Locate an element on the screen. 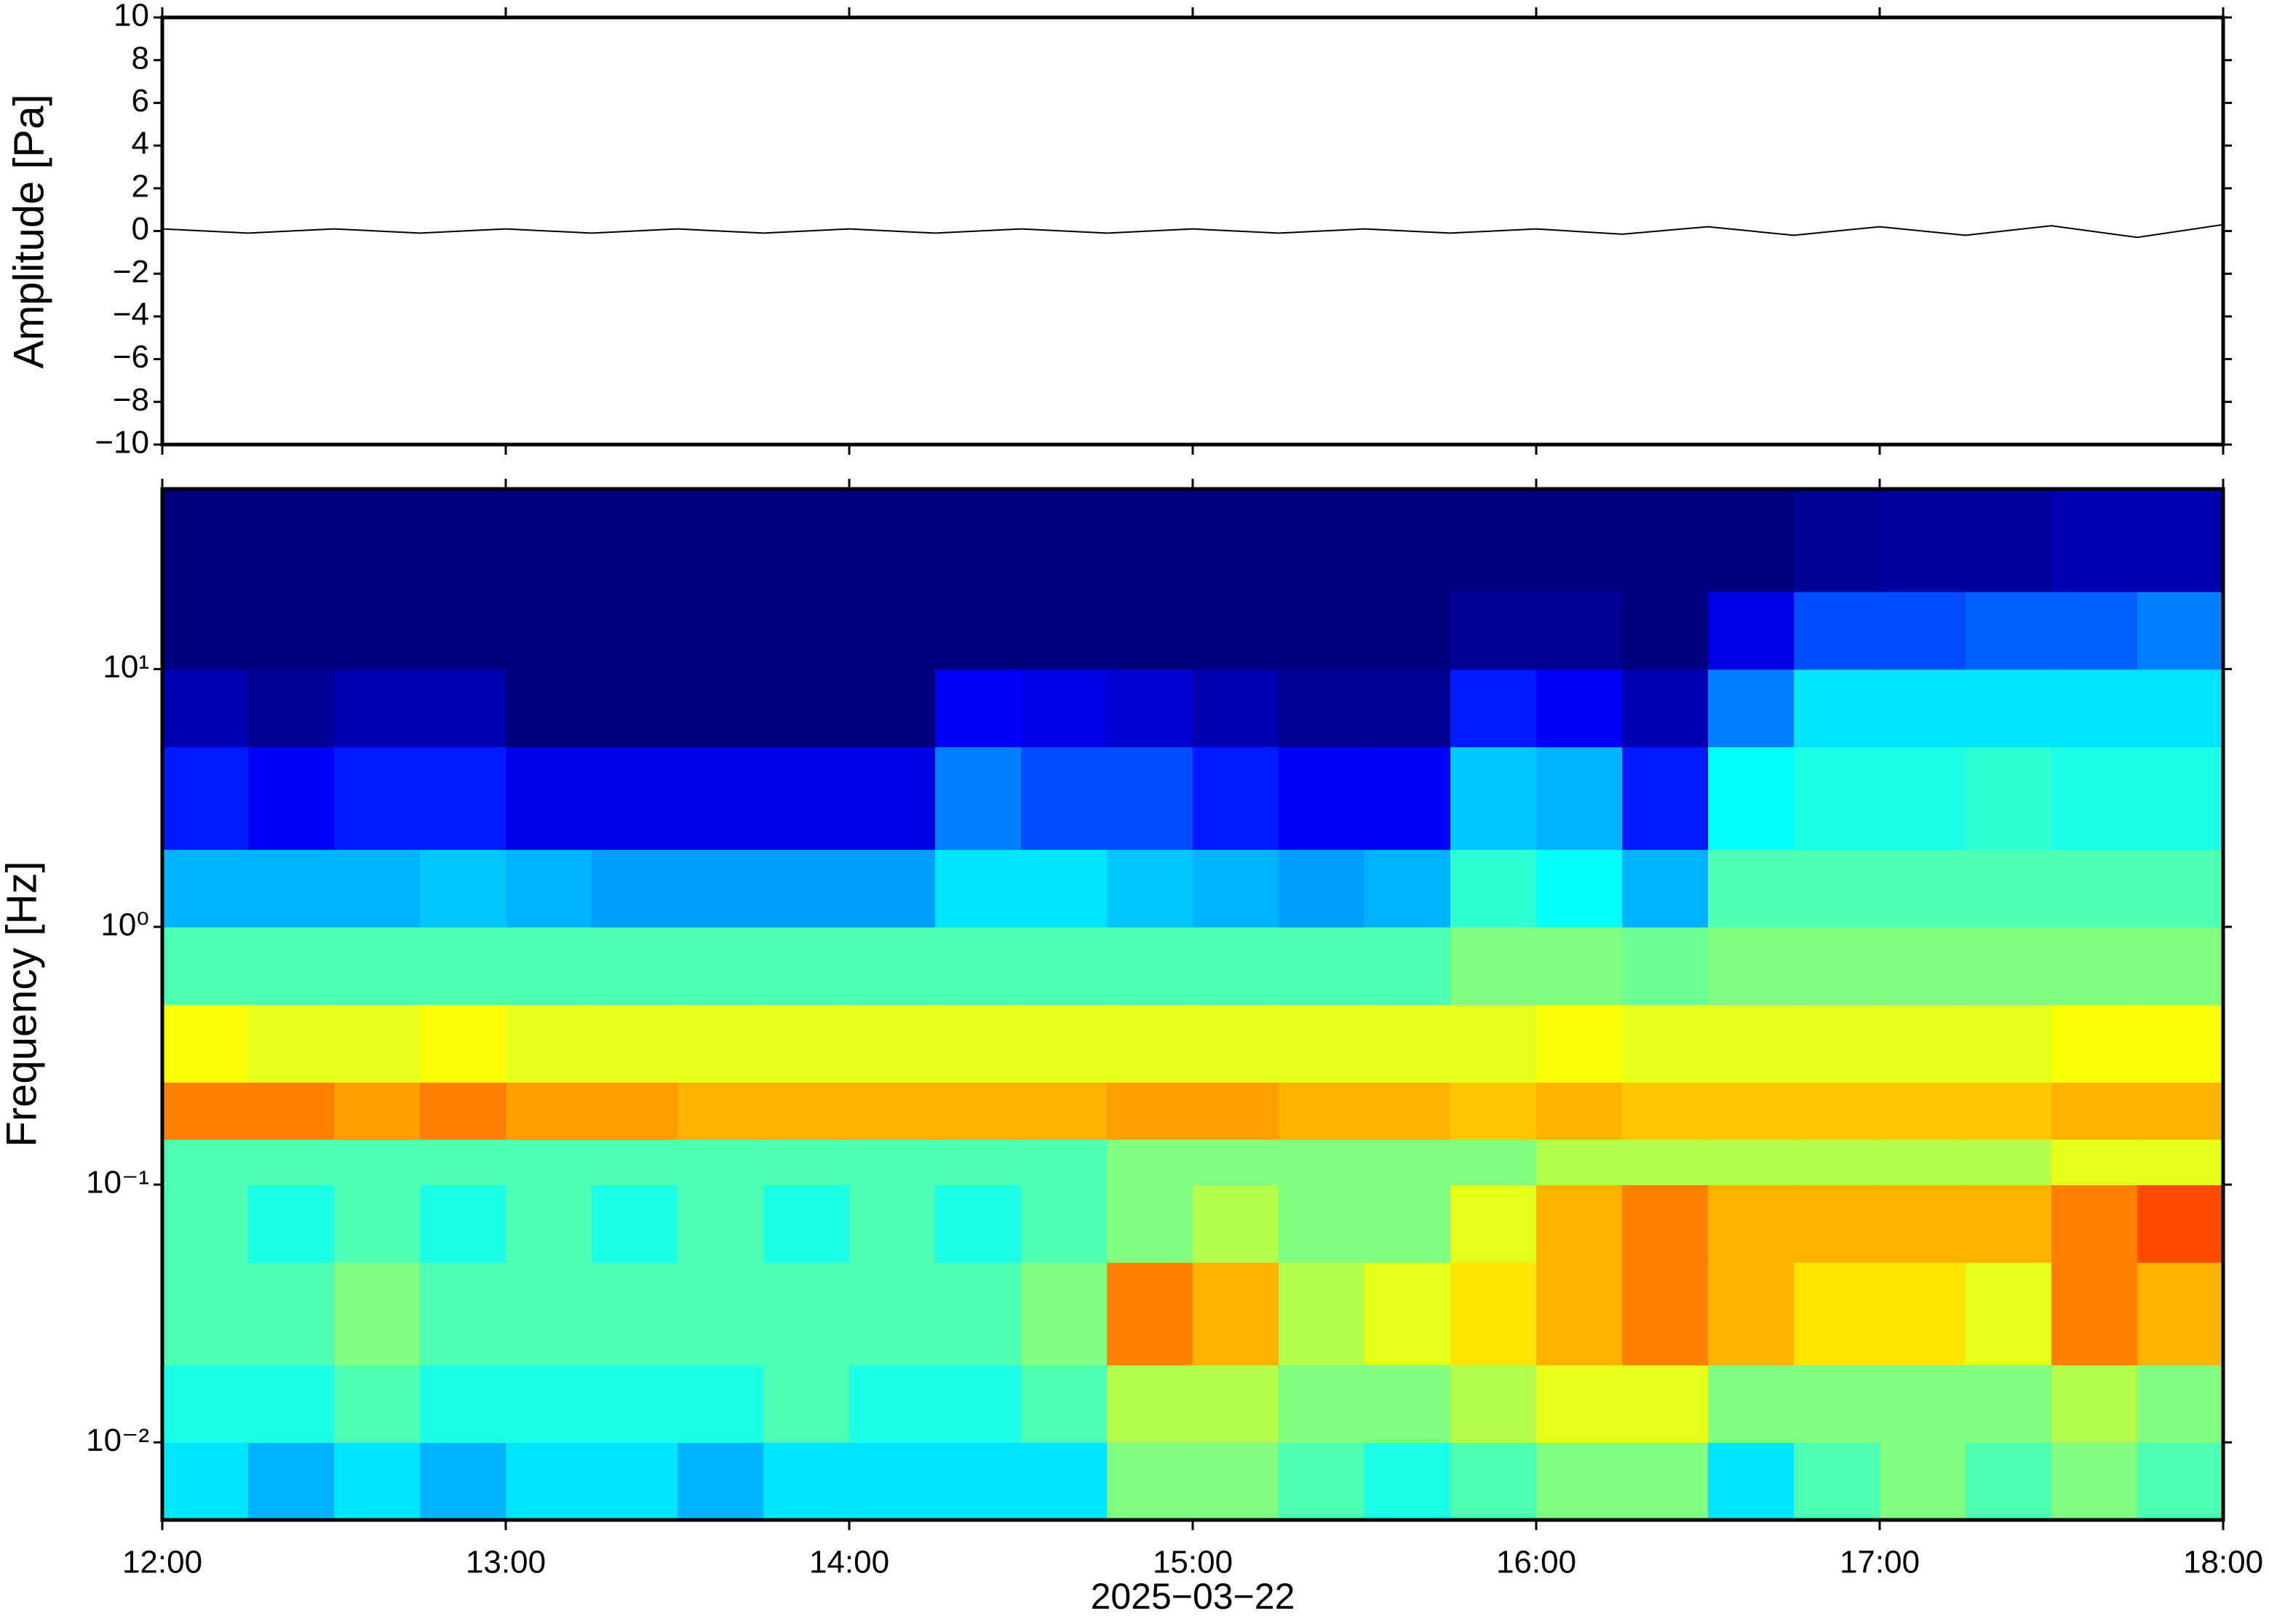 The height and width of the screenshot is (1624, 2269). y-tick-label: 10⁰ is located at coordinates (125, 924).